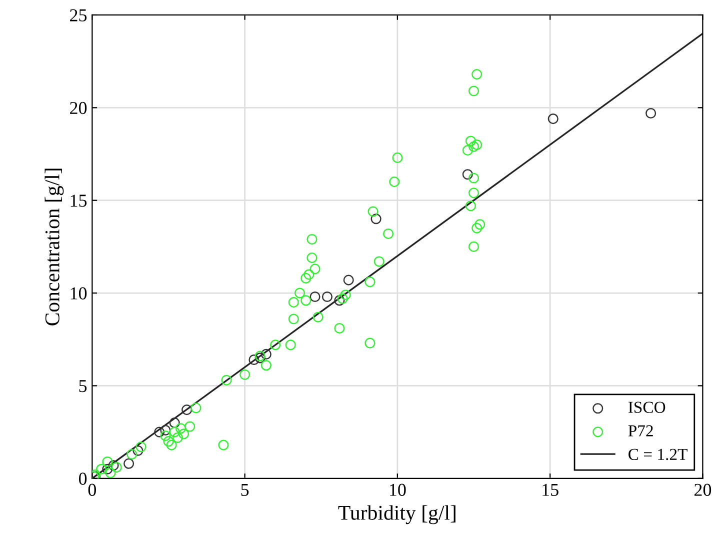 The width and height of the screenshot is (720, 555). What do you see at coordinates (703, 490) in the screenshot?
I see `x-tick-label: 20` at bounding box center [703, 490].